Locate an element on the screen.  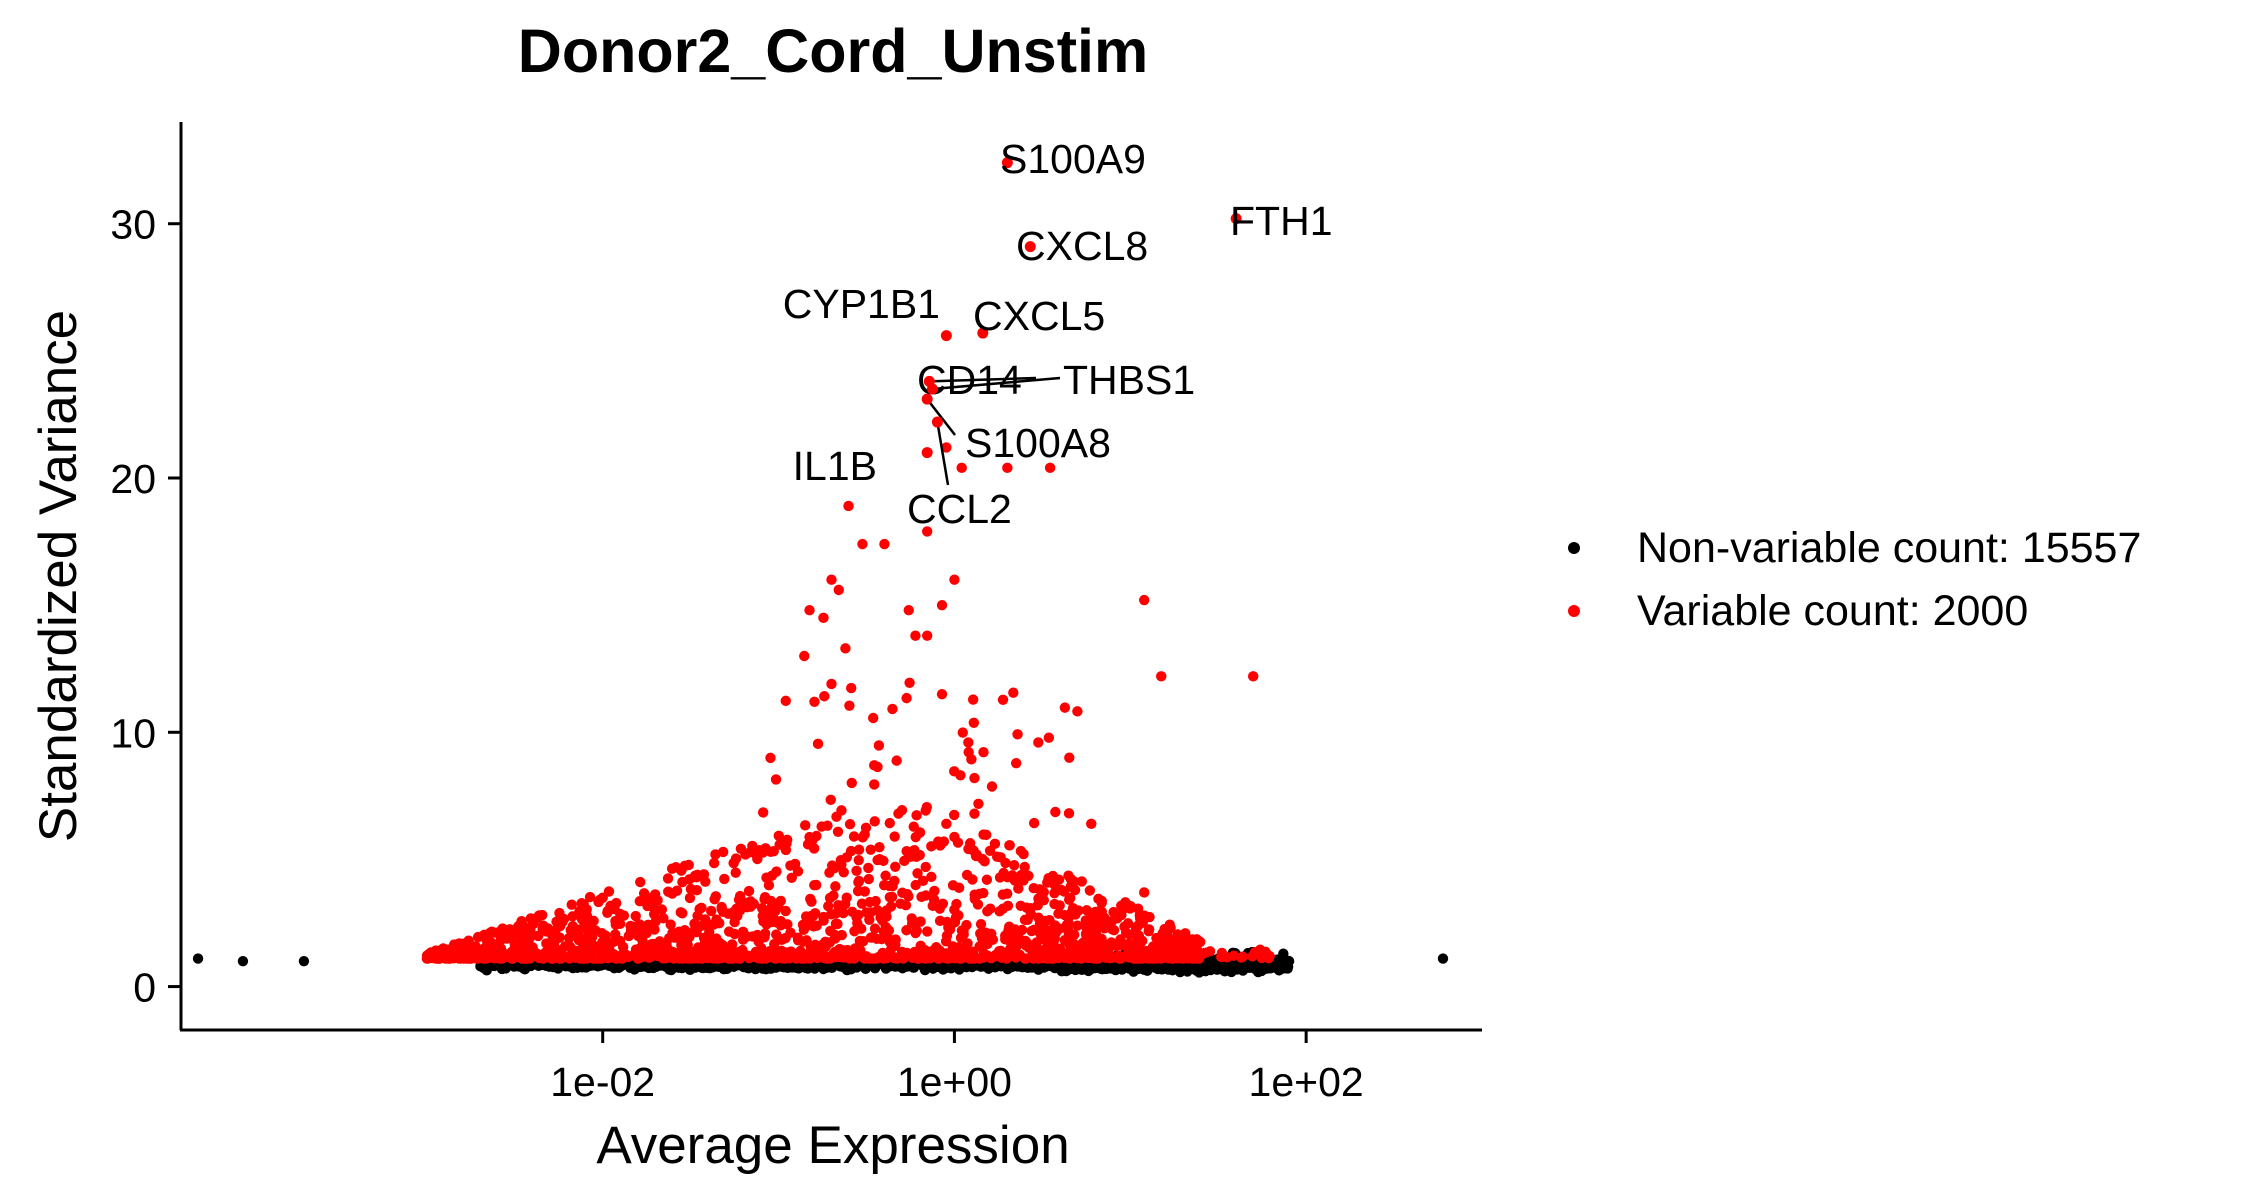
legend-marker-variable is located at coordinates (1574, 611).